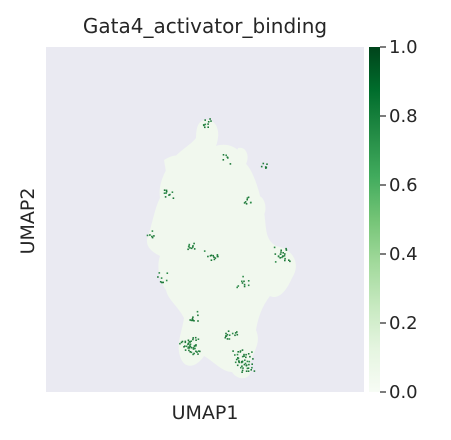  What do you see at coordinates (176, 165) in the screenshot?
I see `cell-cloud-lobe` at bounding box center [176, 165].